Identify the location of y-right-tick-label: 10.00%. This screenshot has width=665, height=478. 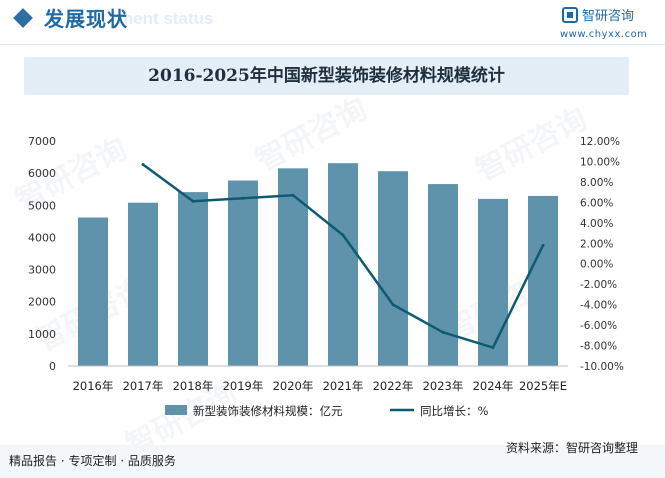
(600, 162).